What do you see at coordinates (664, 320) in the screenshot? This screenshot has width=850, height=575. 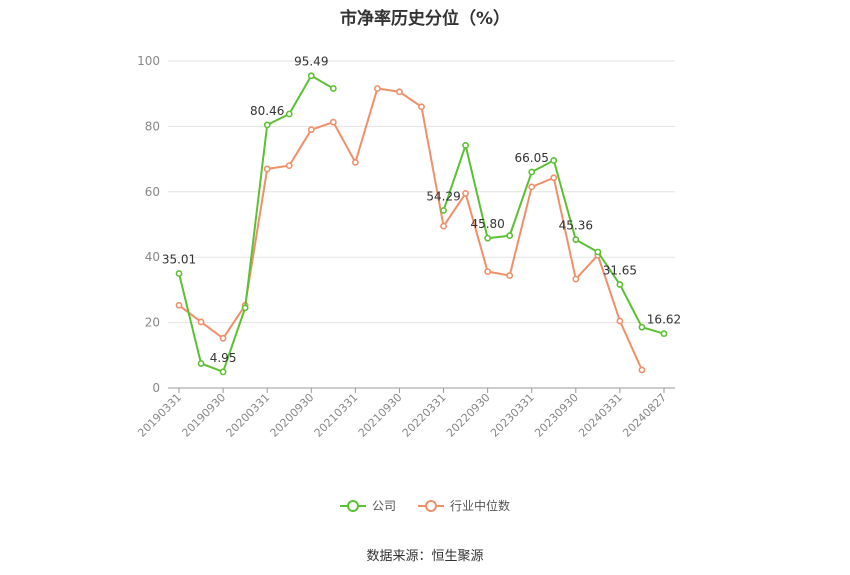 I see `data-label: 16.62` at bounding box center [664, 320].